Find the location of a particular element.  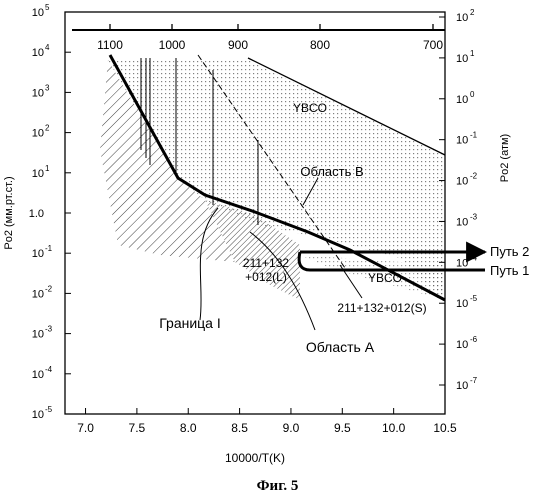

temperature-tick-label: 1100 is located at coordinates (110, 45).